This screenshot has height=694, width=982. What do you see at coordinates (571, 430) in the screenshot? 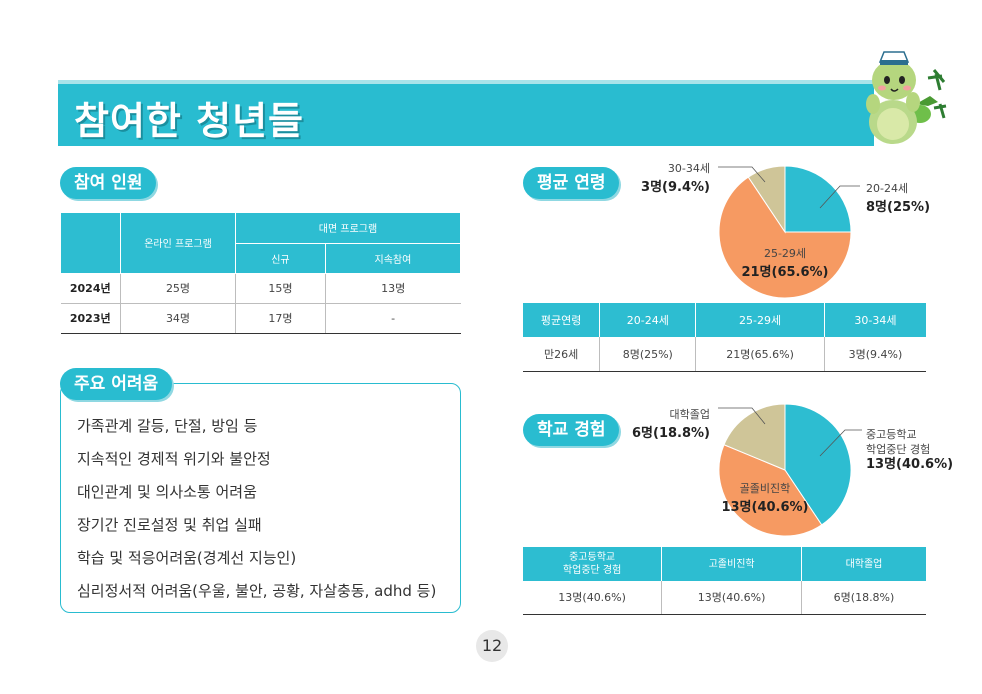
I see `school-heading: 학교 경험` at bounding box center [571, 430].